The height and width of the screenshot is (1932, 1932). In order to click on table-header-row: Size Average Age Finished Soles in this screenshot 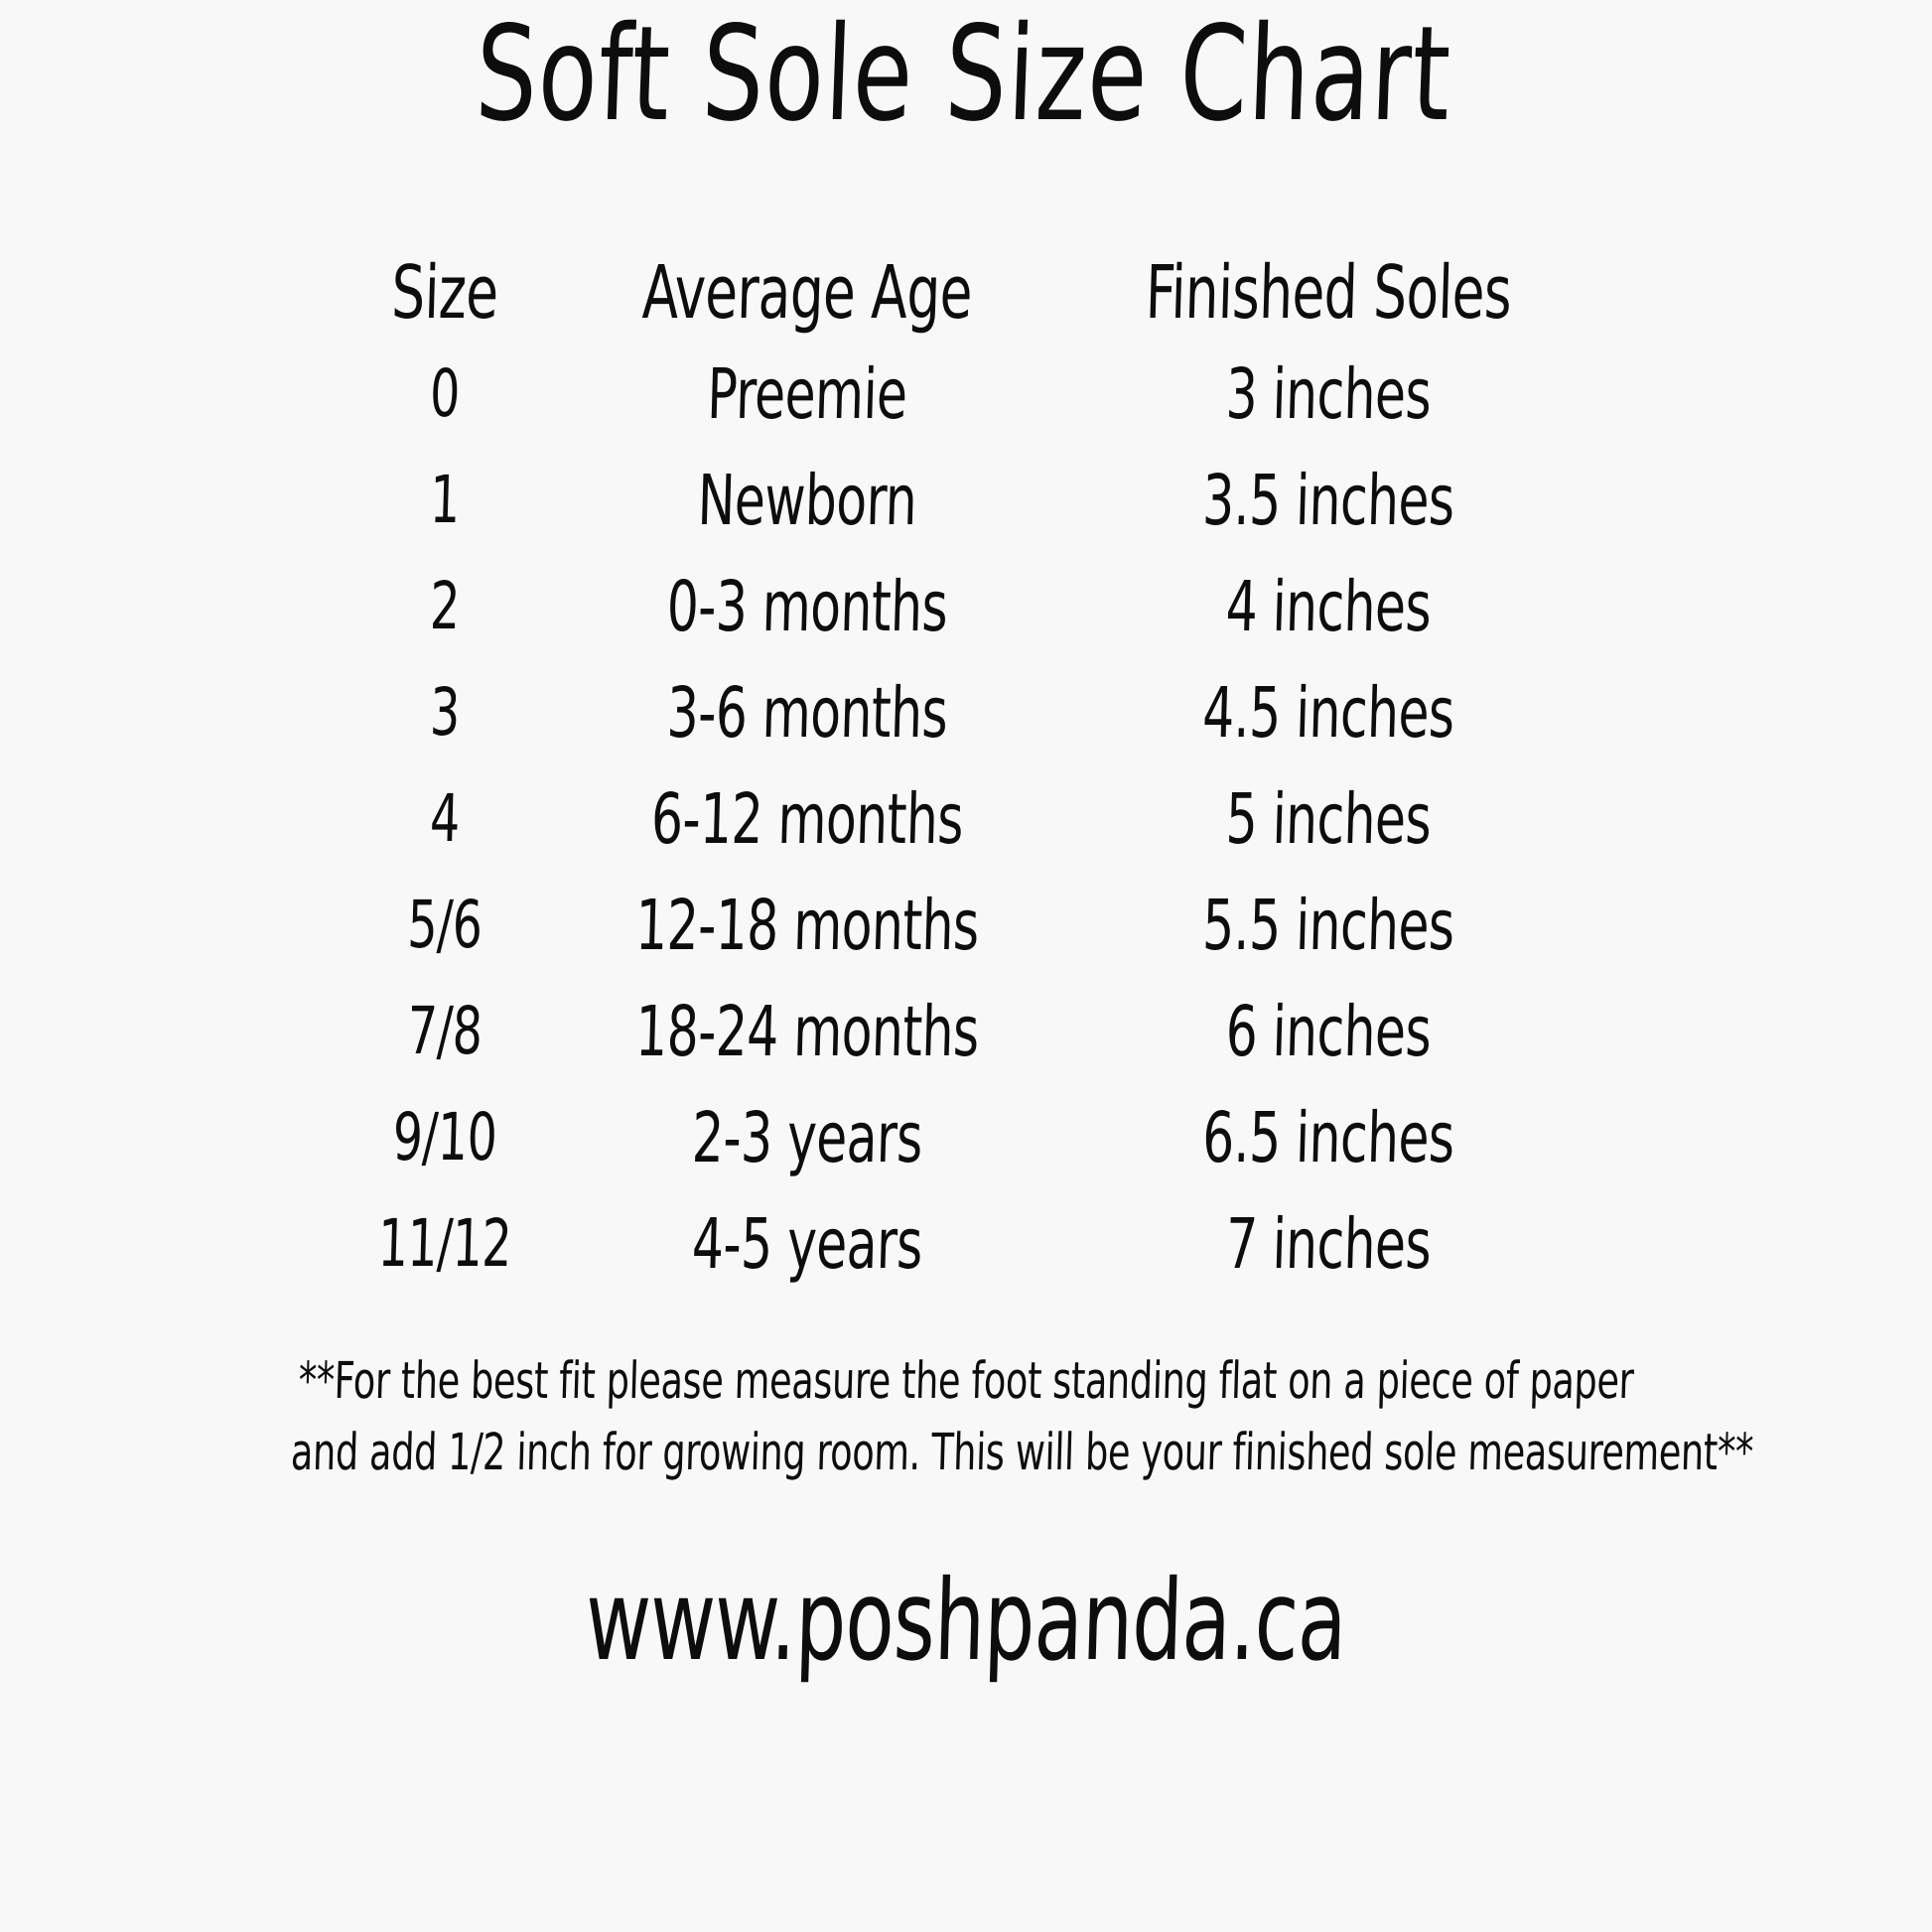, I will do `click(966, 293)`.